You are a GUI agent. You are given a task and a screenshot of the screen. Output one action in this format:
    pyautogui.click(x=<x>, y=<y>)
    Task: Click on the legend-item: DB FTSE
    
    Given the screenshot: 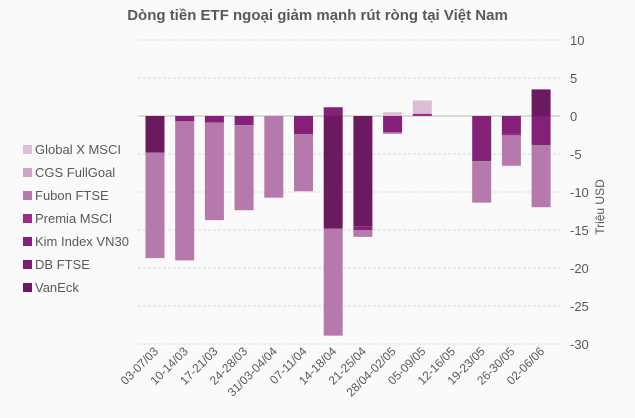 What is the action you would take?
    pyautogui.click(x=76, y=264)
    